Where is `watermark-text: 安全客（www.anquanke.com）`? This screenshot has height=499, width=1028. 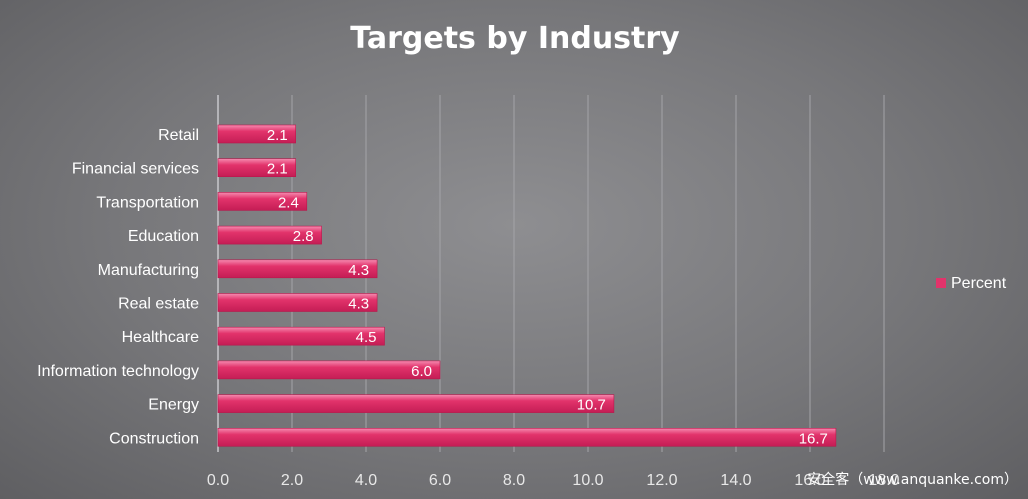
watermark-text: 安全客（www.anquanke.com） is located at coordinates (912, 479).